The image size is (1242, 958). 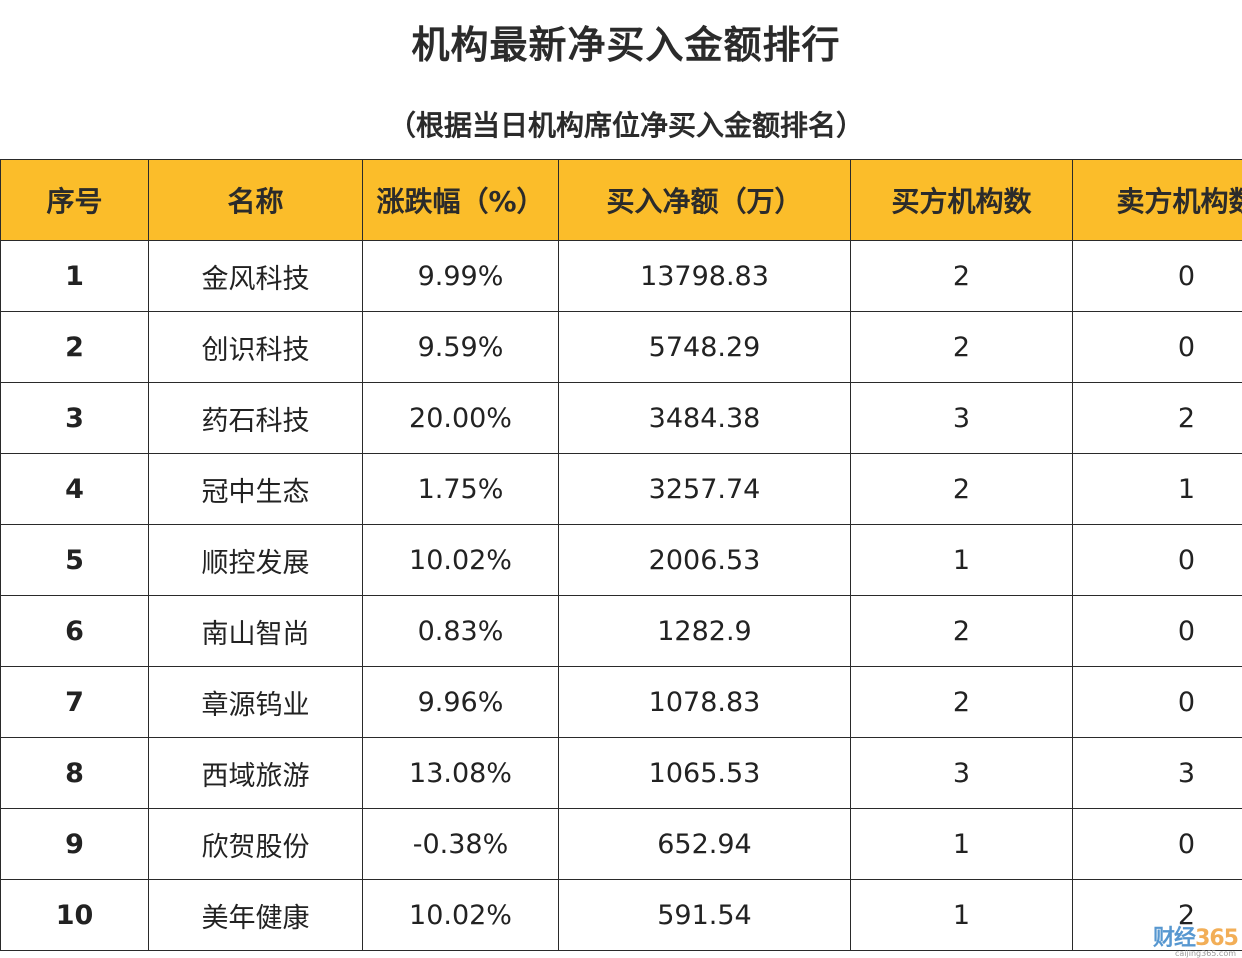 I want to click on cell-rank: 1, so click(x=74, y=276).